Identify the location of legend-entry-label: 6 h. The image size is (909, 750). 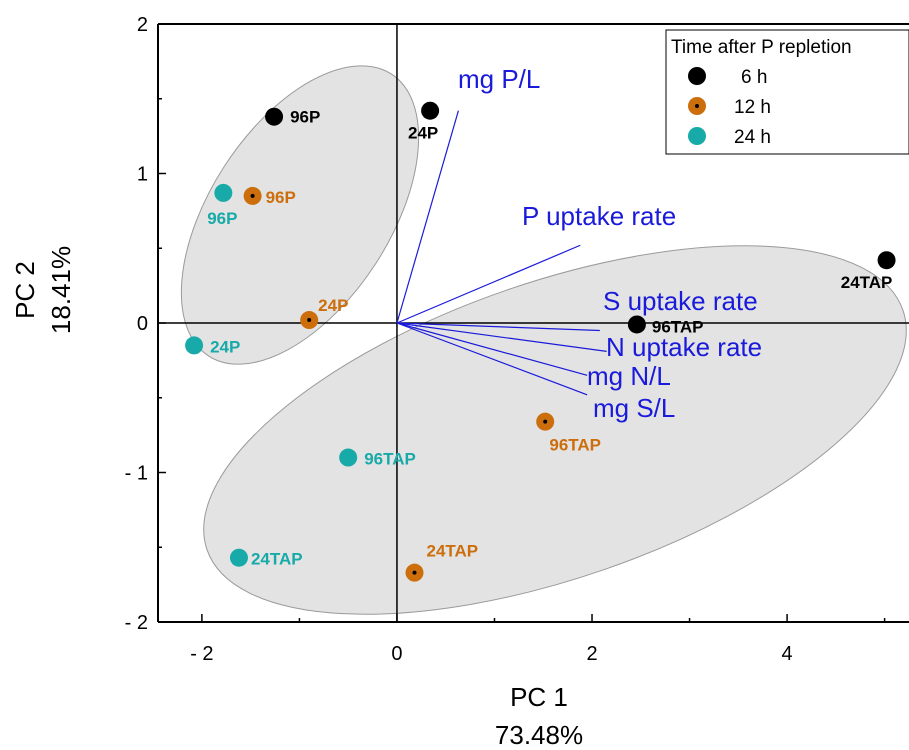
(754, 77).